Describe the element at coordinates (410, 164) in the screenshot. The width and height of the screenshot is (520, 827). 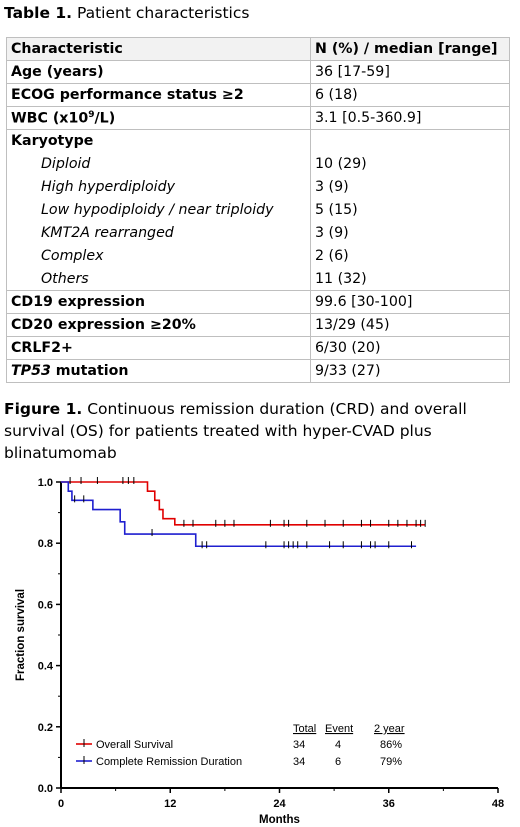
I see `karyotype-item-value: 10 (29)` at that location.